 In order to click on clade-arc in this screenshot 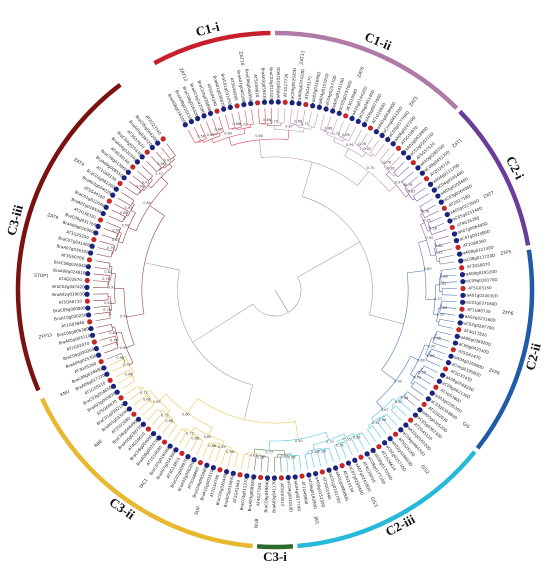, I will do `click(146, 473)`.